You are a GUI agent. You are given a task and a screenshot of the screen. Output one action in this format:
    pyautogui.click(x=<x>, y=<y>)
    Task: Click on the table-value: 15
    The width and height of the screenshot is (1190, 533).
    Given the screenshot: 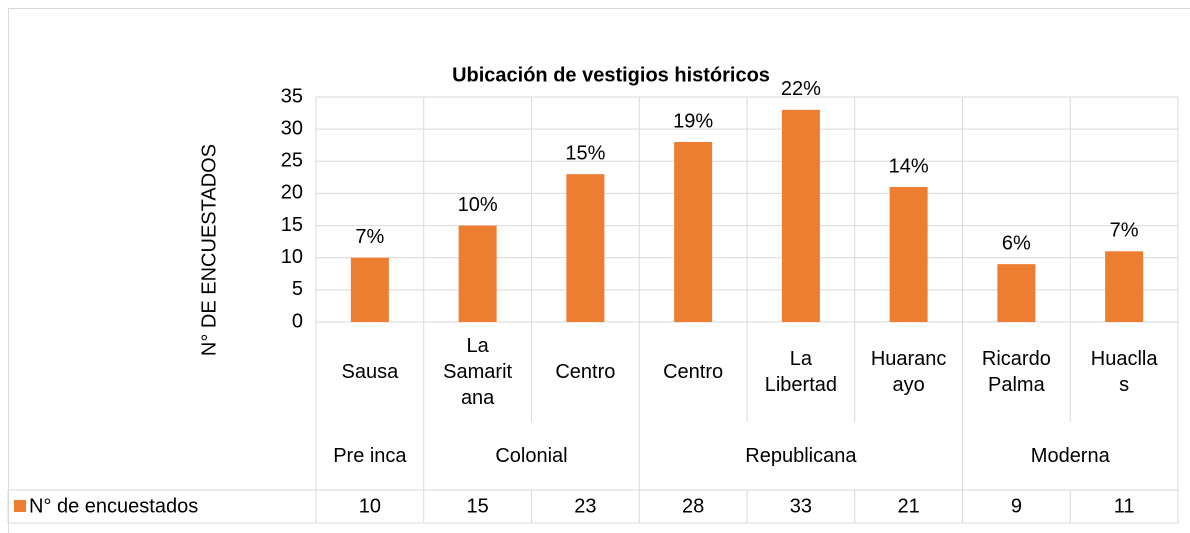 What is the action you would take?
    pyautogui.click(x=478, y=506)
    